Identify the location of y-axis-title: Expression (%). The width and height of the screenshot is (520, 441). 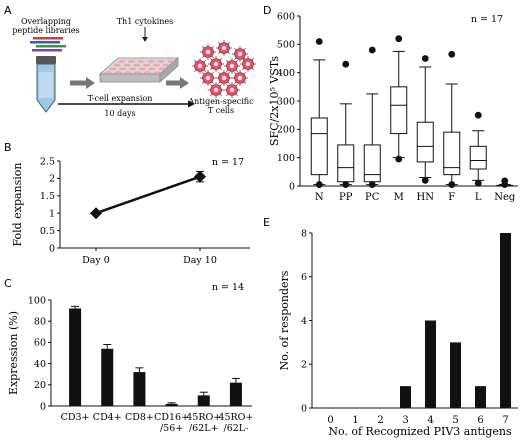
(13, 353).